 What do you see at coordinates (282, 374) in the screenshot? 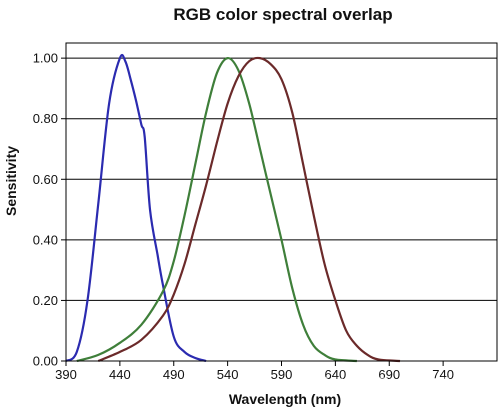
I see `x-tick-label-4: 590` at bounding box center [282, 374].